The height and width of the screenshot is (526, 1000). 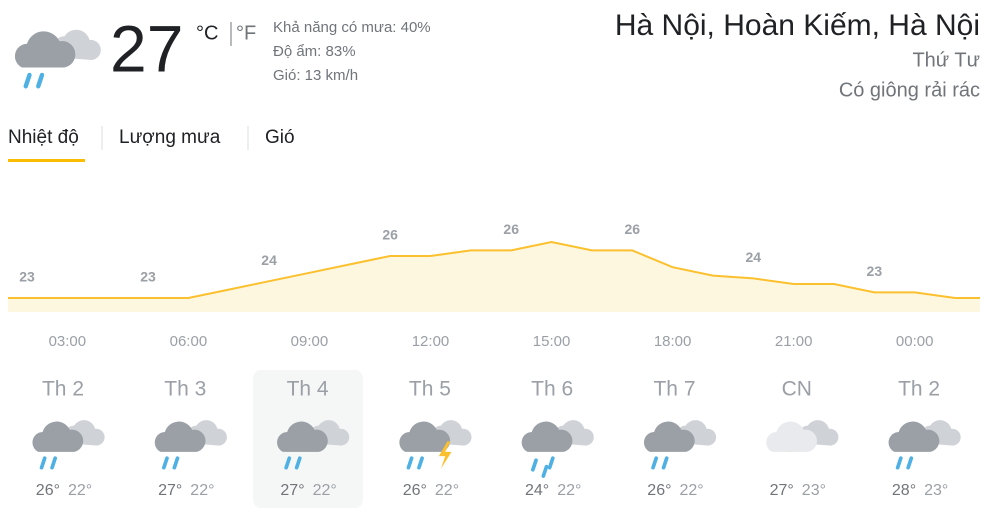 I want to click on area-fill, so click(x=494, y=277).